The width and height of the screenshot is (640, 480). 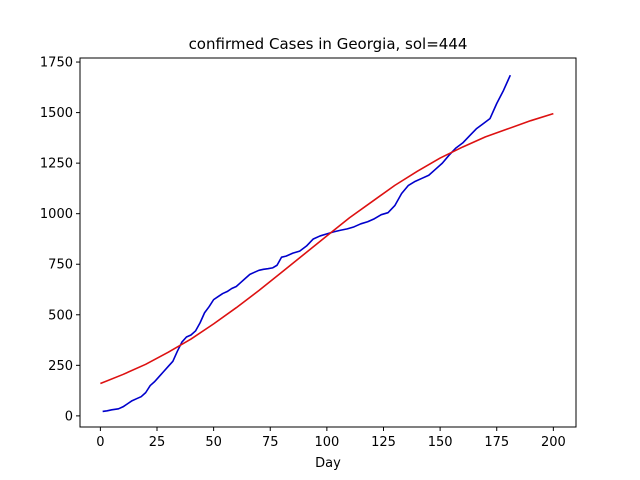 I want to click on x-tick-label: 50, so click(x=213, y=442).